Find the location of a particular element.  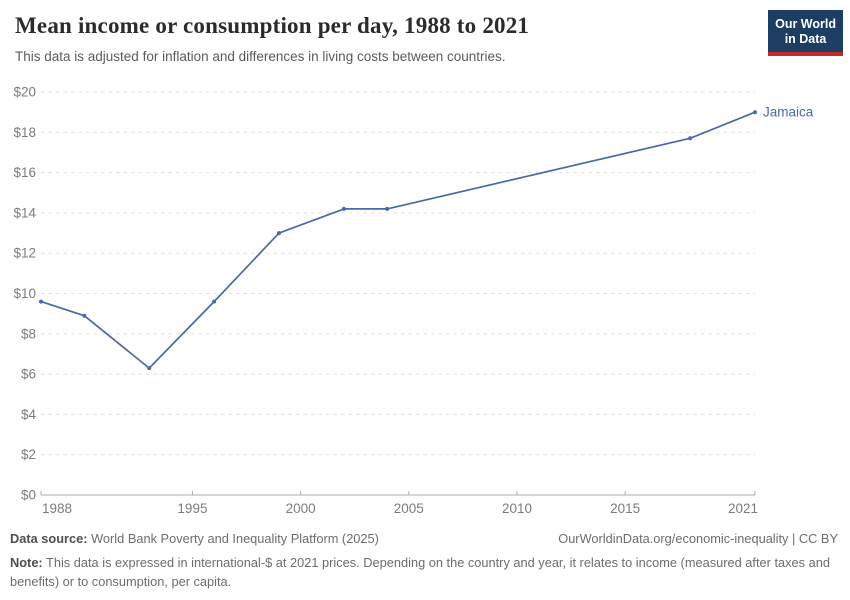

x-axis-tick-label: 2000 is located at coordinates (301, 508).